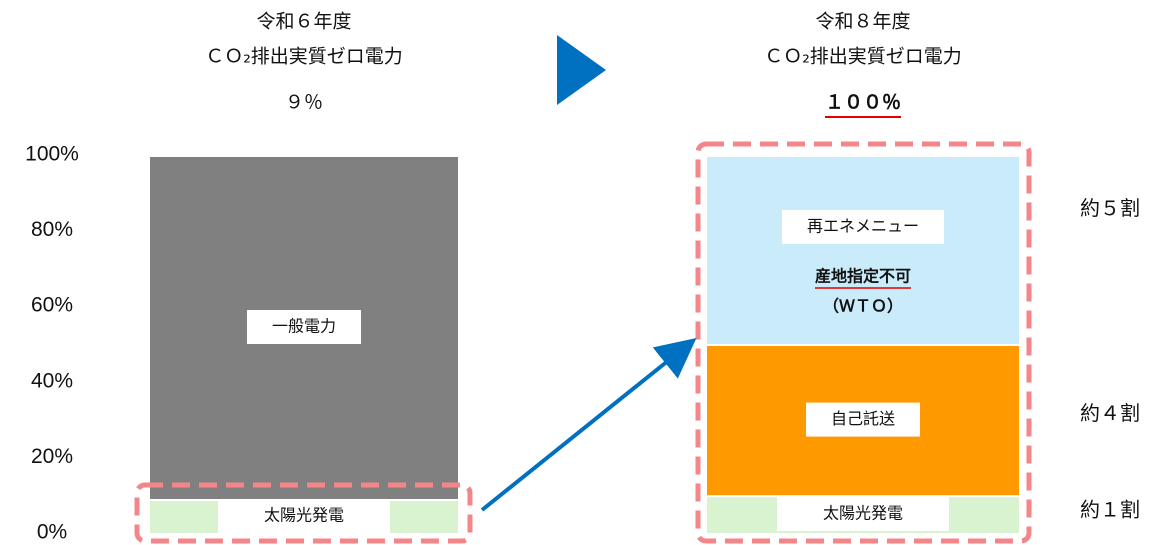  Describe the element at coordinates (1110, 208) in the screenshot. I see `share-label: 約５割` at that location.